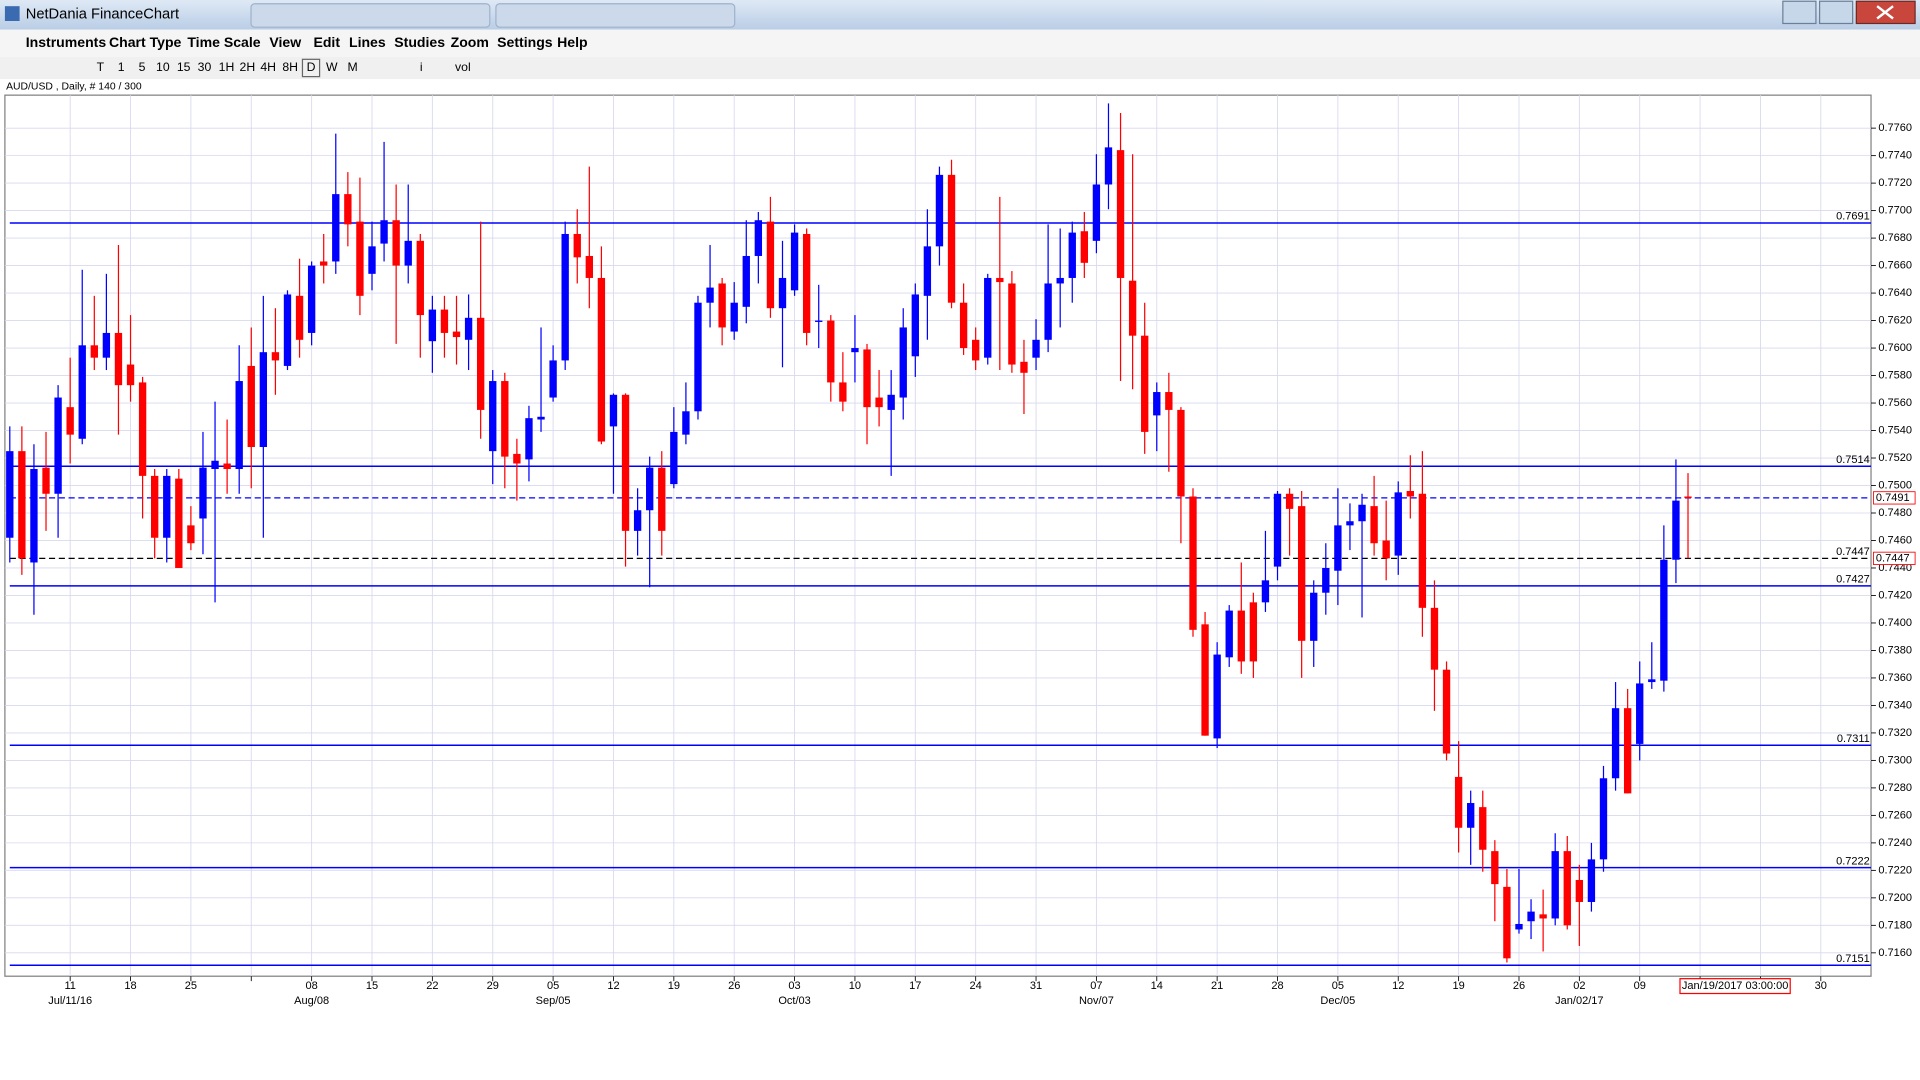 This screenshot has height=1080, width=1920. What do you see at coordinates (205, 67) in the screenshot?
I see `toolbar-button: 30` at bounding box center [205, 67].